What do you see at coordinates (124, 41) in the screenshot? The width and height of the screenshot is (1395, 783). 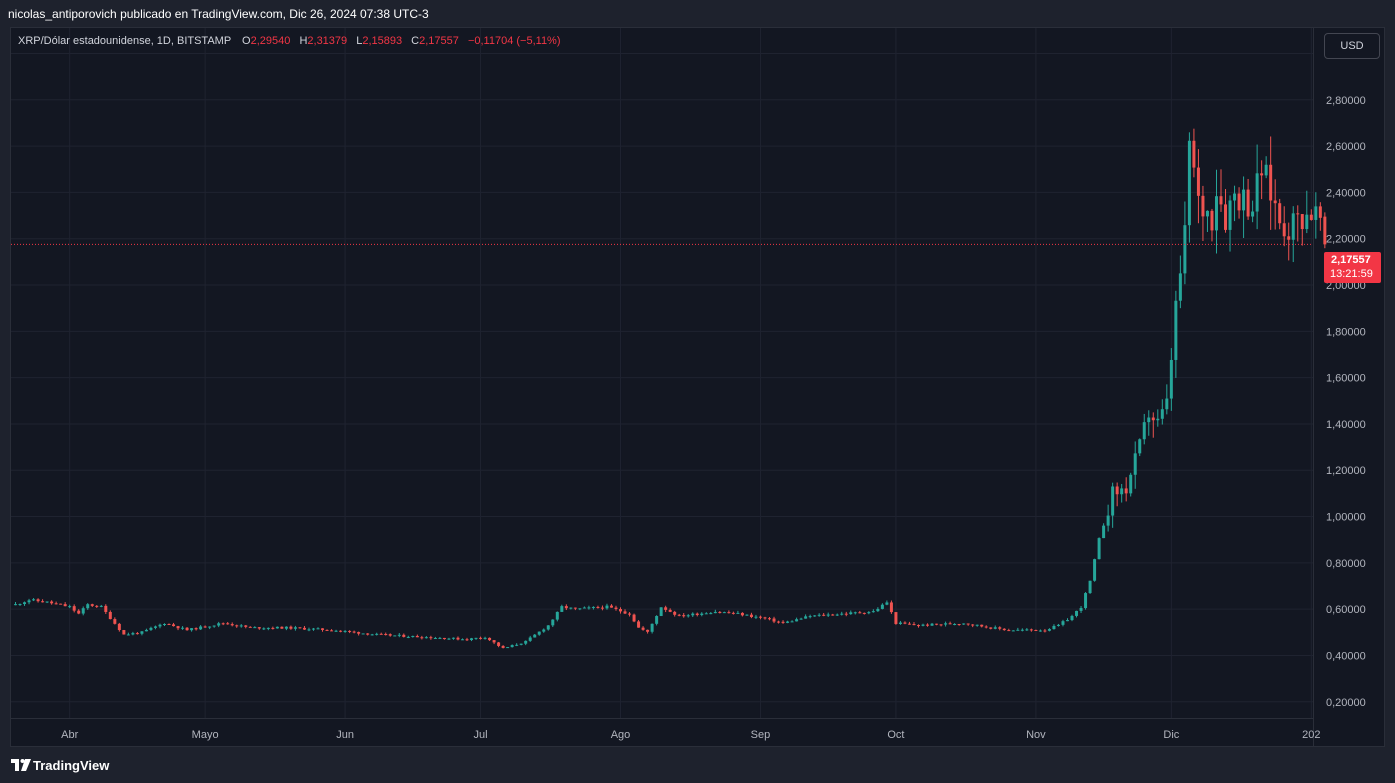 I see `symbol-name: XRP/Dólar estadounidense, 1D, BITSTAMP` at bounding box center [124, 41].